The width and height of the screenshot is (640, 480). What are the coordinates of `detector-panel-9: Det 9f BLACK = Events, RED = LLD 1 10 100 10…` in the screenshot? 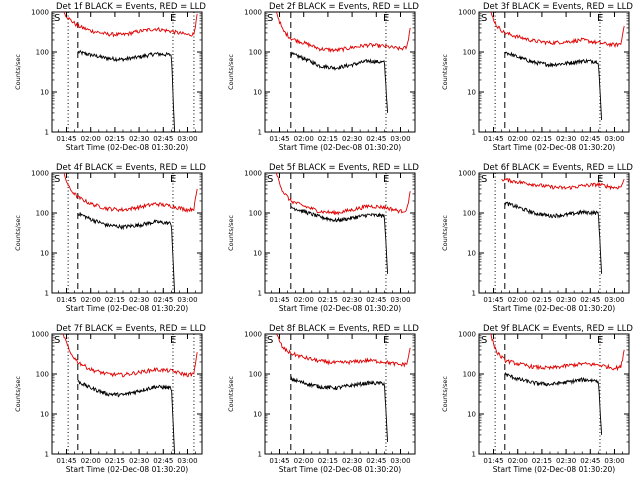 It's located at (537, 399).